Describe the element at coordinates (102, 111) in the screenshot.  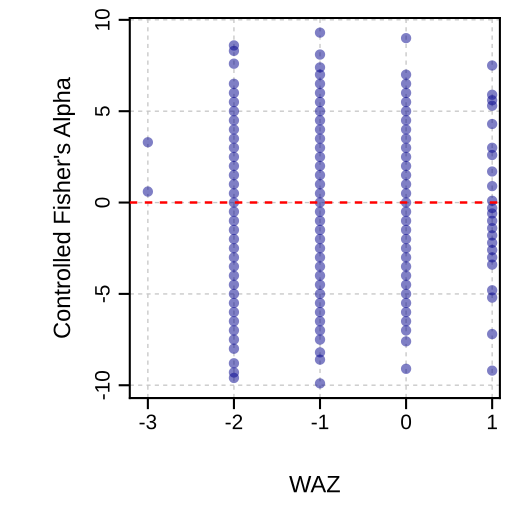
I see `y-tick-label: 5` at that location.